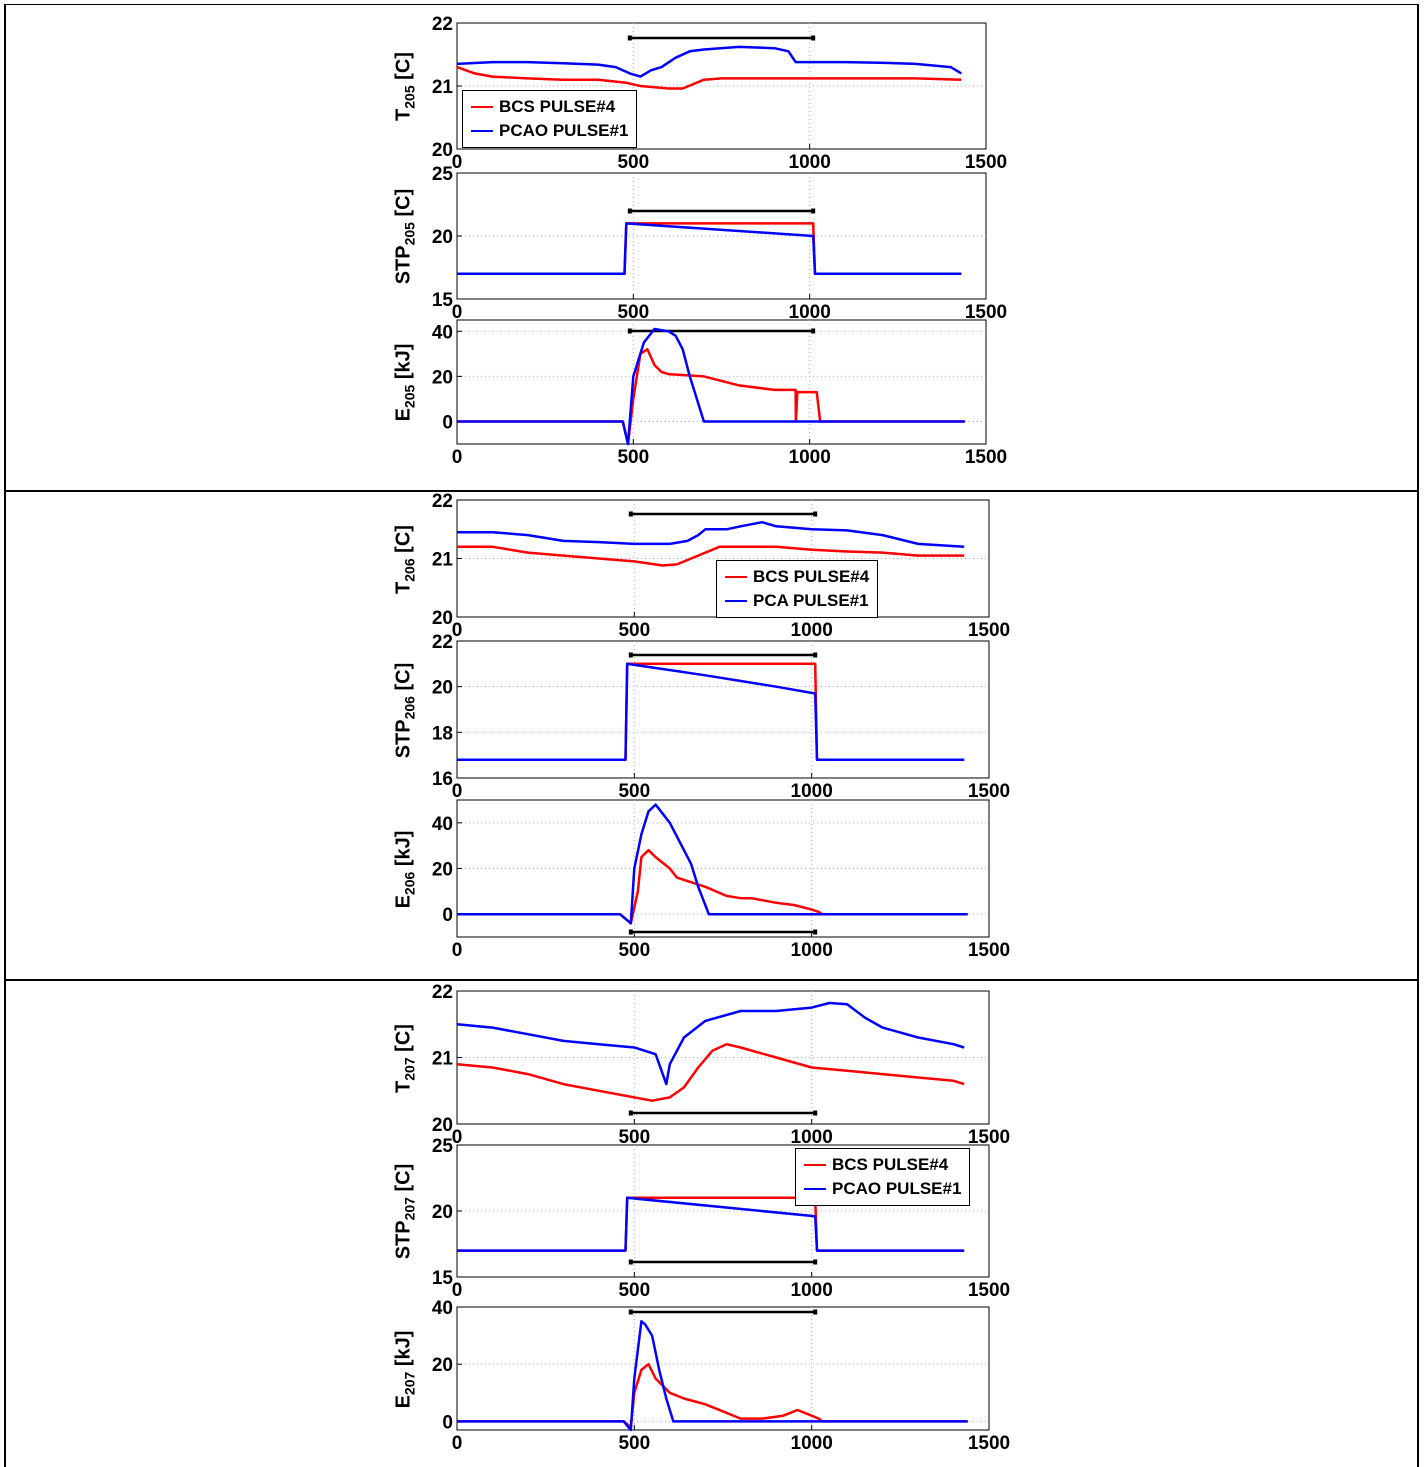  I want to click on panel-8: 0 500 1000 1500 0 20 40, so click(721, 1376).